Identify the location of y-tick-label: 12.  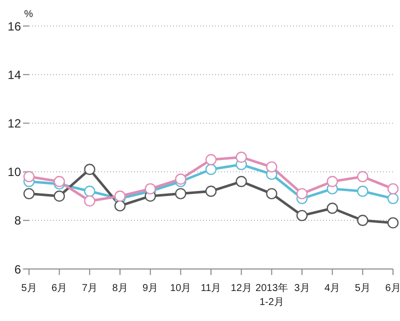
(15, 123).